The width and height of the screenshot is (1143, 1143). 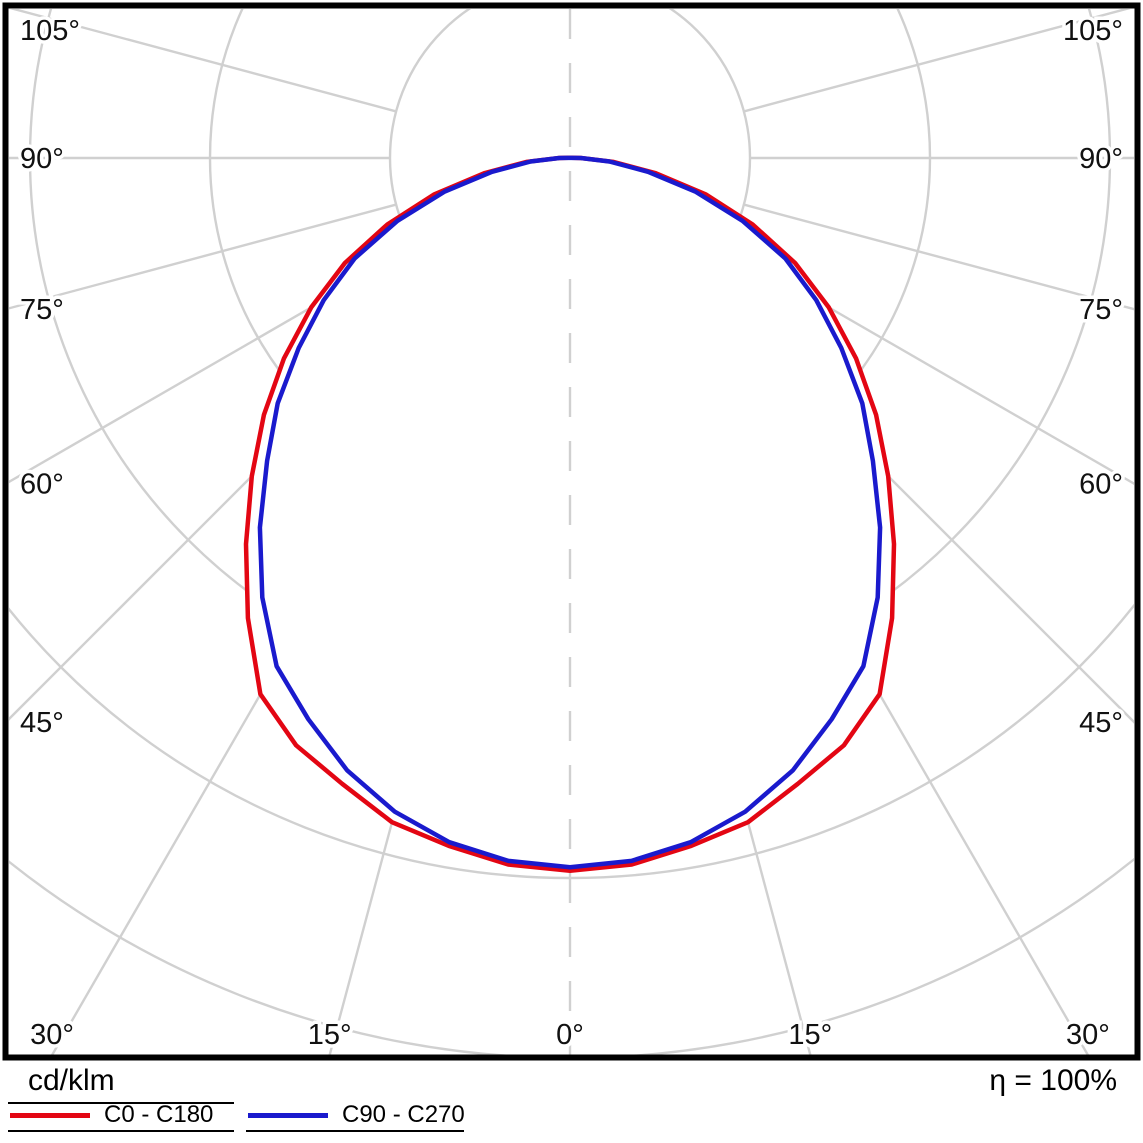 I want to click on legend-item-c0-c180: C0 - C180, so click(x=121, y=1116).